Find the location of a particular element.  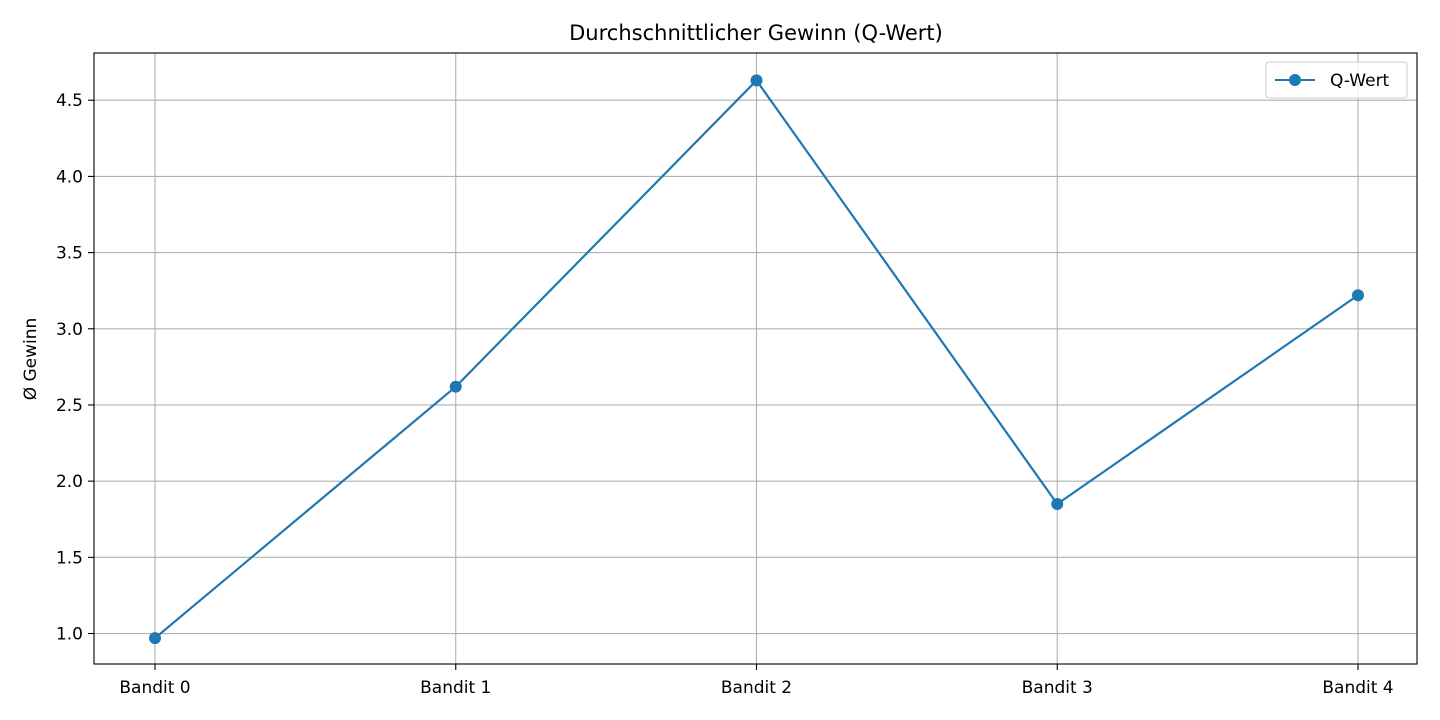

legend-marker-q-wert is located at coordinates (1295, 80).